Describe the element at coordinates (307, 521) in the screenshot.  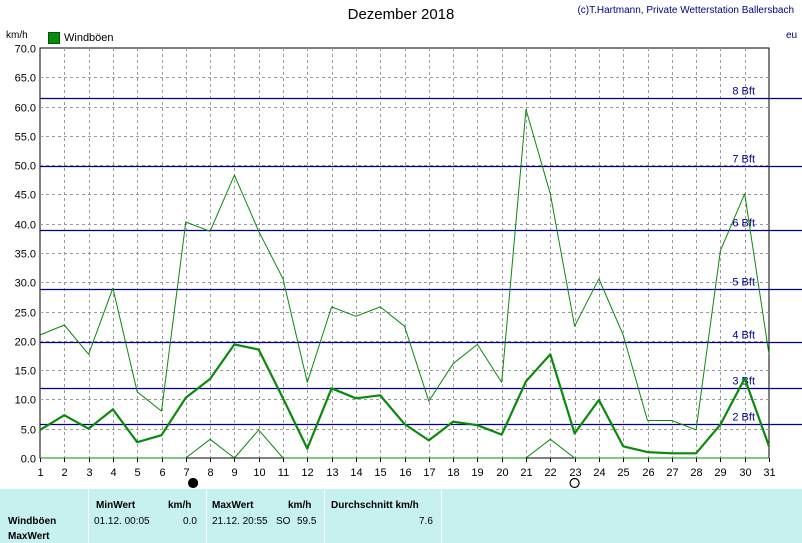
I see `max-value: 59.5` at that location.